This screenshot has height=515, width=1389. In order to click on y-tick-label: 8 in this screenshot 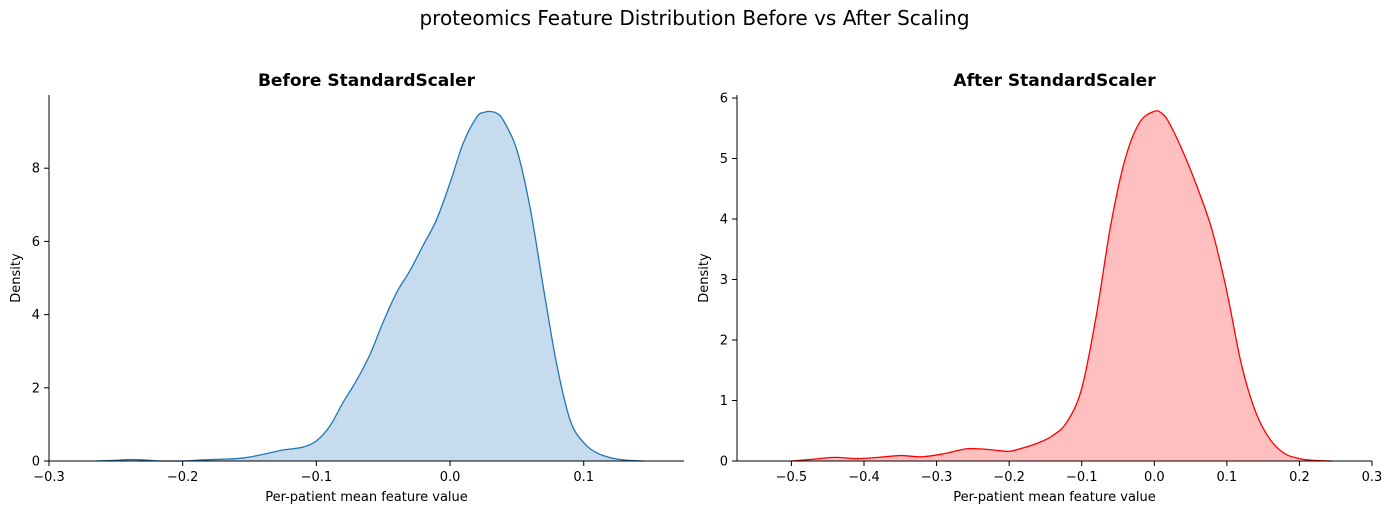, I will do `click(36, 169)`.